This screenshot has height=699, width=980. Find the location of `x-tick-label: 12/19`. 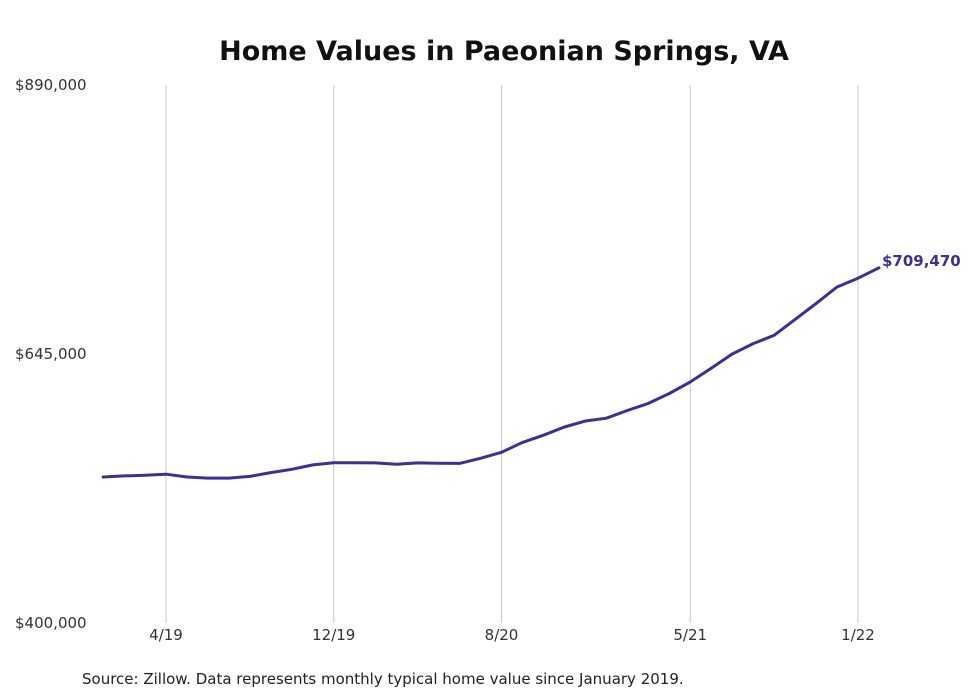

x-tick-label: 12/19 is located at coordinates (333, 635).